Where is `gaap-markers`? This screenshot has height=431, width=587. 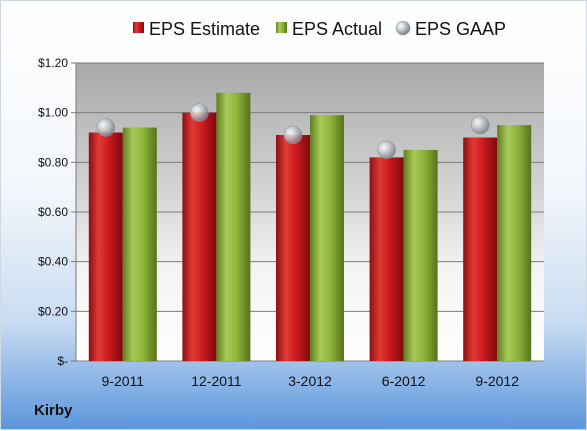
gaap-markers is located at coordinates (293, 131).